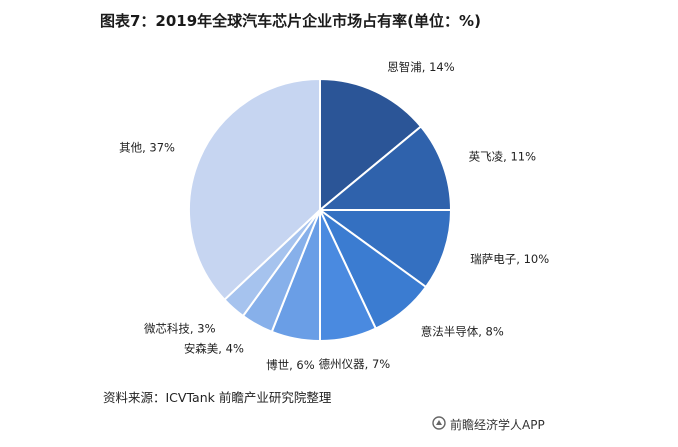  I want to click on slice-label: 意法半导体, 8%, so click(462, 332).